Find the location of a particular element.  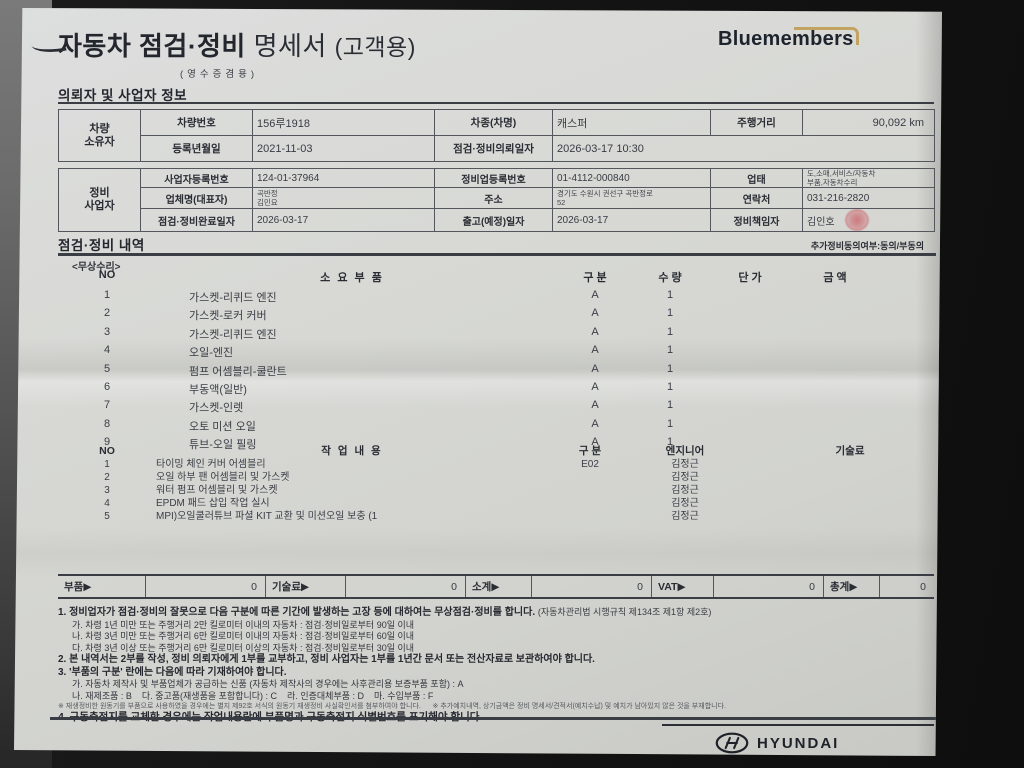

parts-row: 8 오토 미션 오일 A 1 is located at coordinates (388, 425).